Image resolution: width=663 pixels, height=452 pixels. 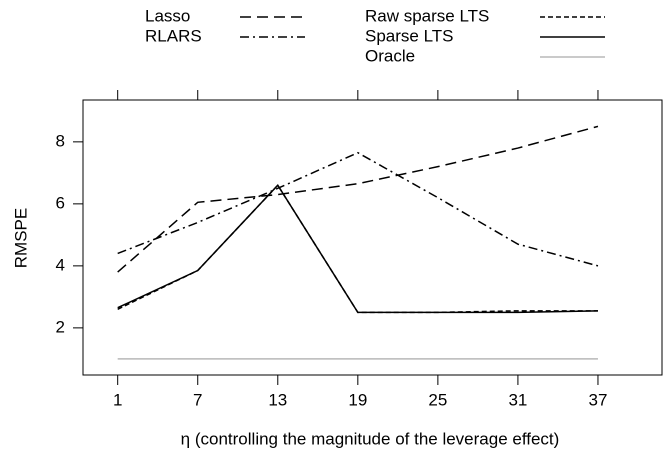 What do you see at coordinates (409, 35) in the screenshot?
I see `legend-label: Sparse LTS` at bounding box center [409, 35].